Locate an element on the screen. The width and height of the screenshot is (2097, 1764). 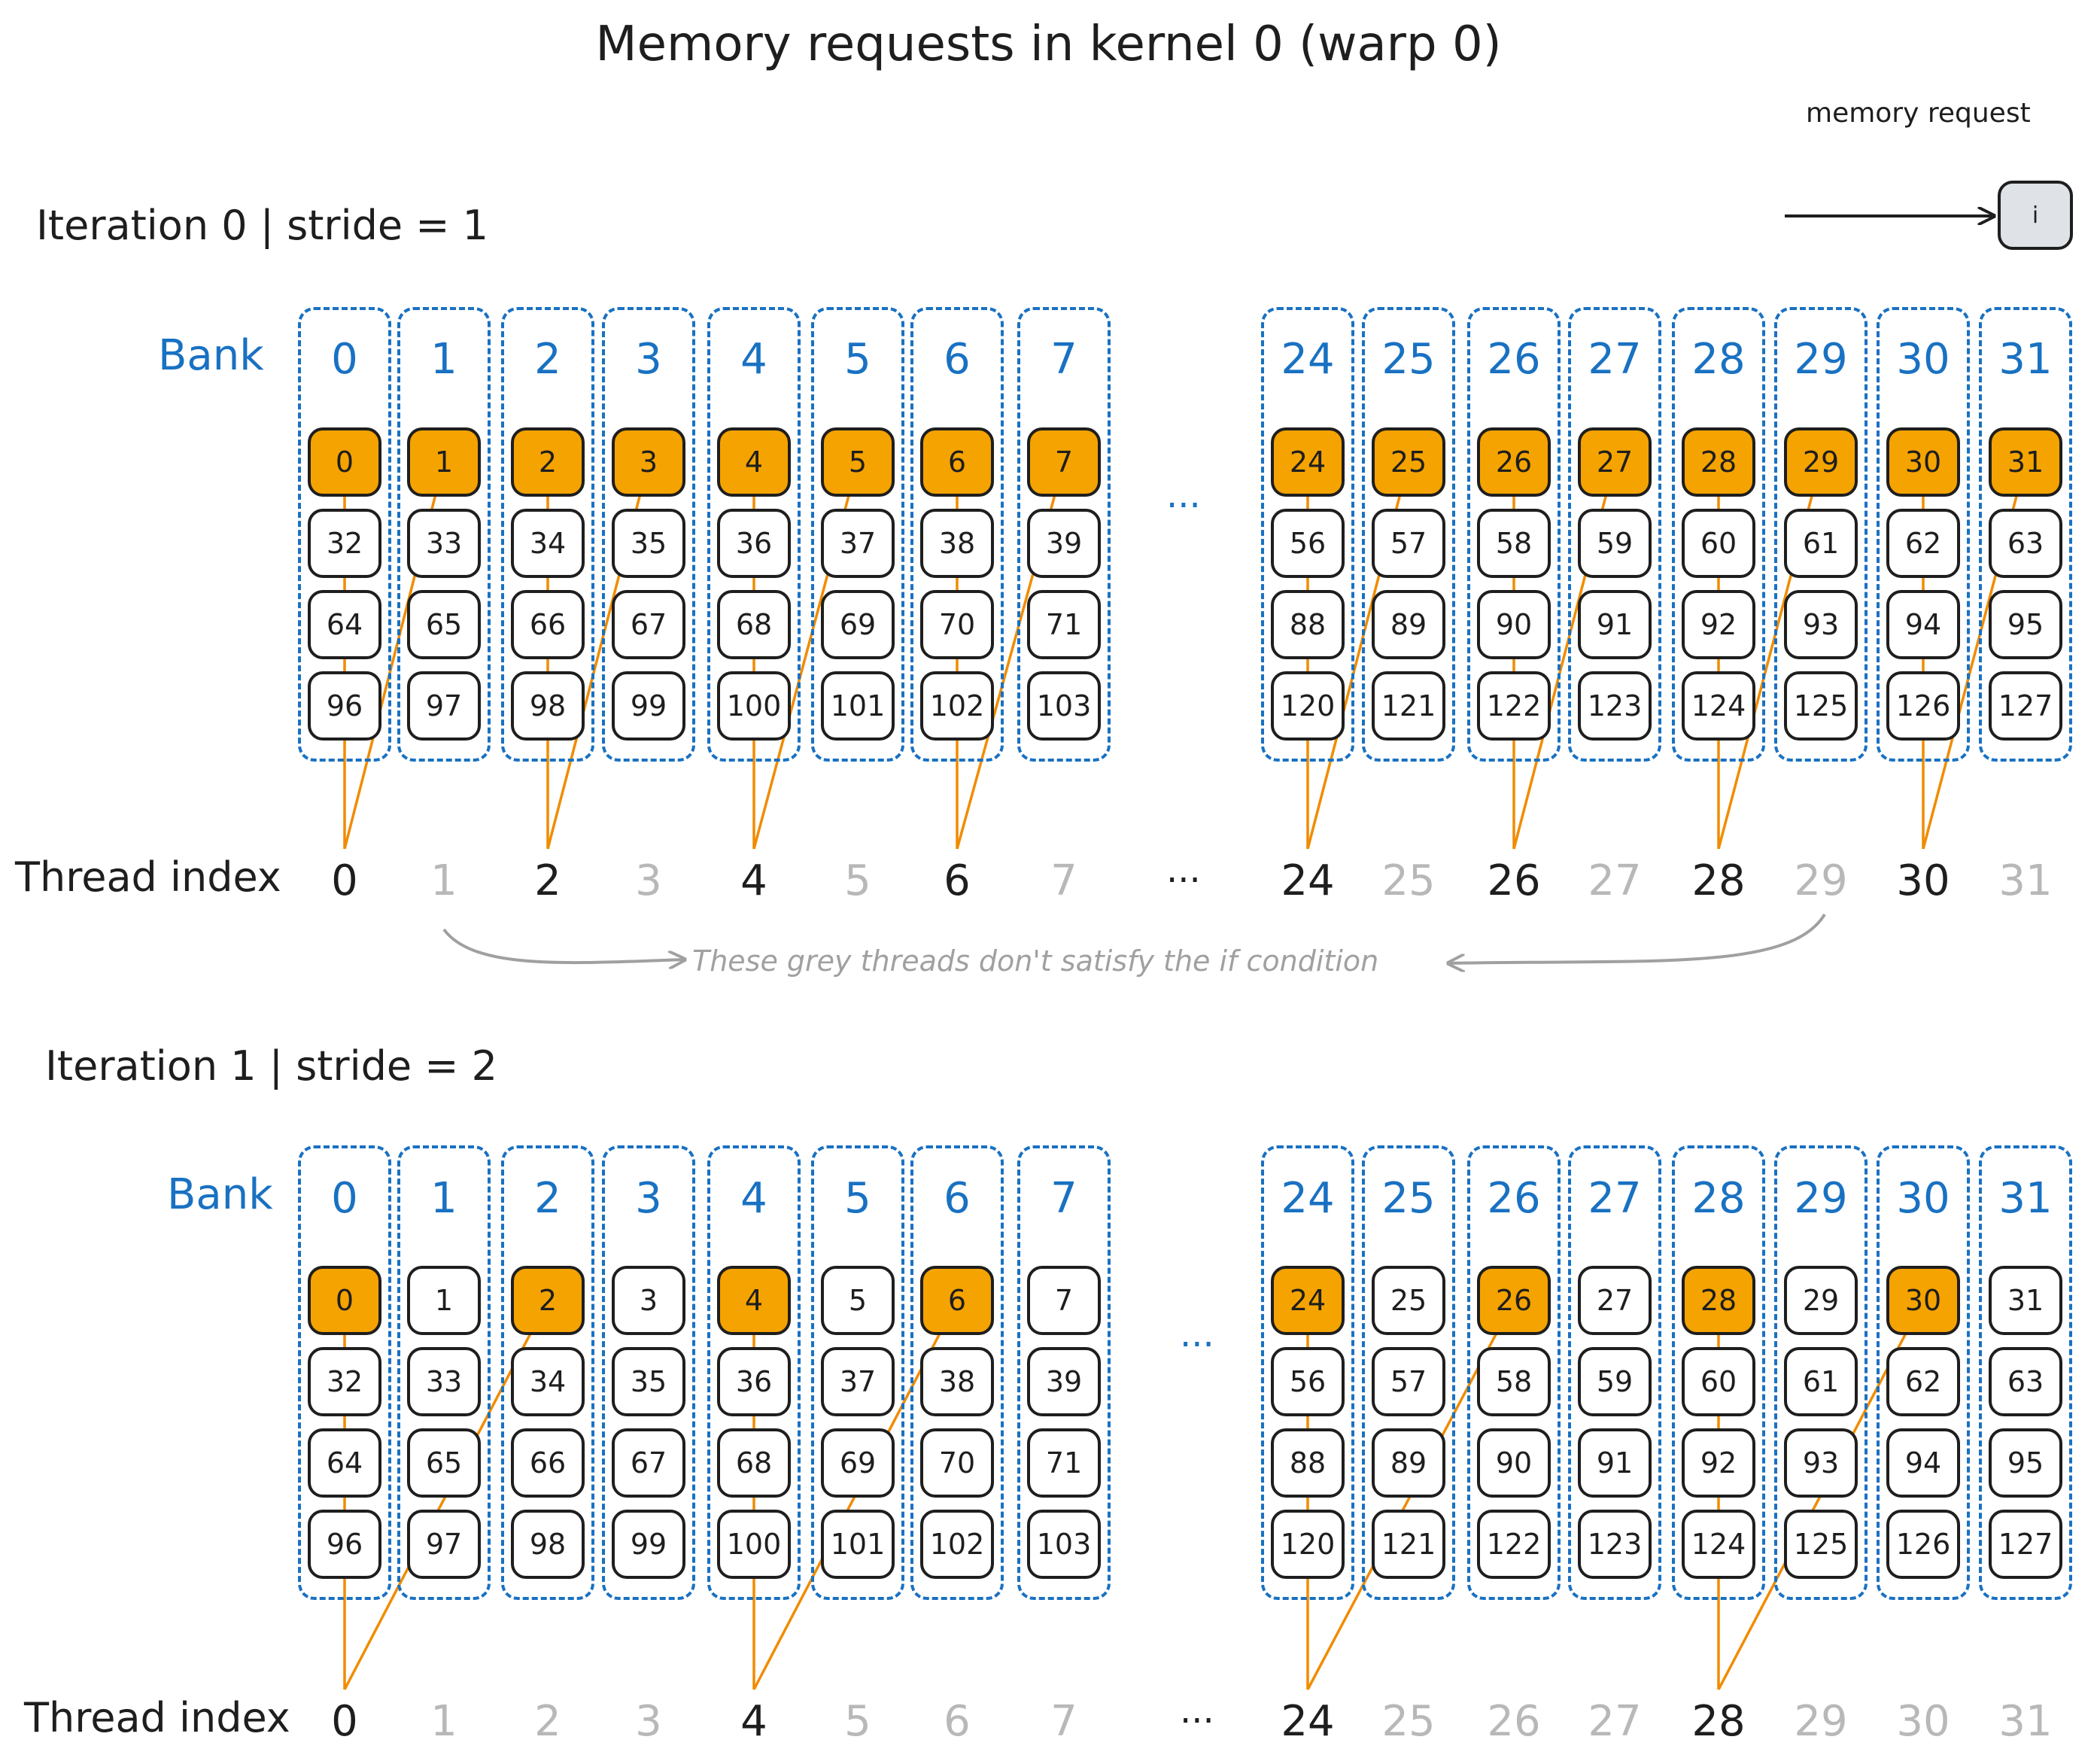
iter0-memory-cell: 67 is located at coordinates (648, 624).